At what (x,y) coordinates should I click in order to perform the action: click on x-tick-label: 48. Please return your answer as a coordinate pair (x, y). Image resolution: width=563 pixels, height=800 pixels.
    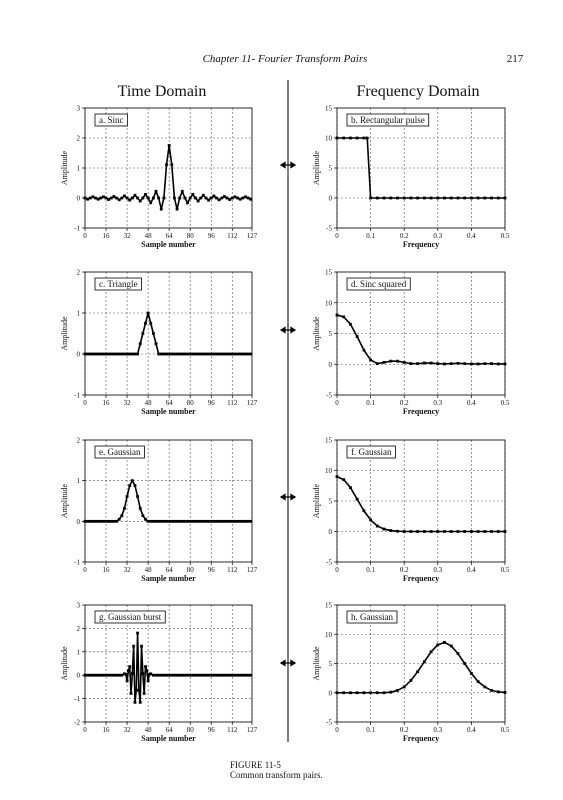
    Looking at the image, I should click on (149, 570).